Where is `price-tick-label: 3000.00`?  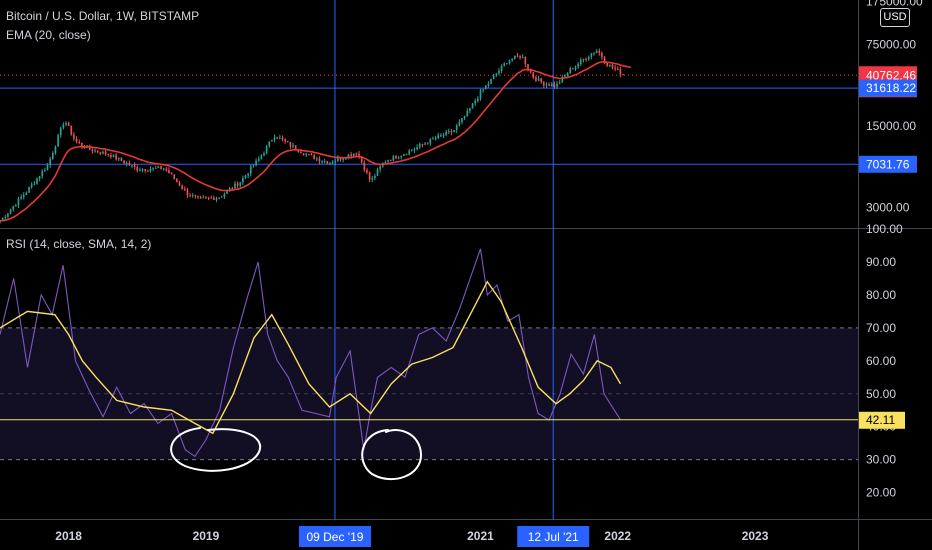
price-tick-label: 3000.00 is located at coordinates (888, 207).